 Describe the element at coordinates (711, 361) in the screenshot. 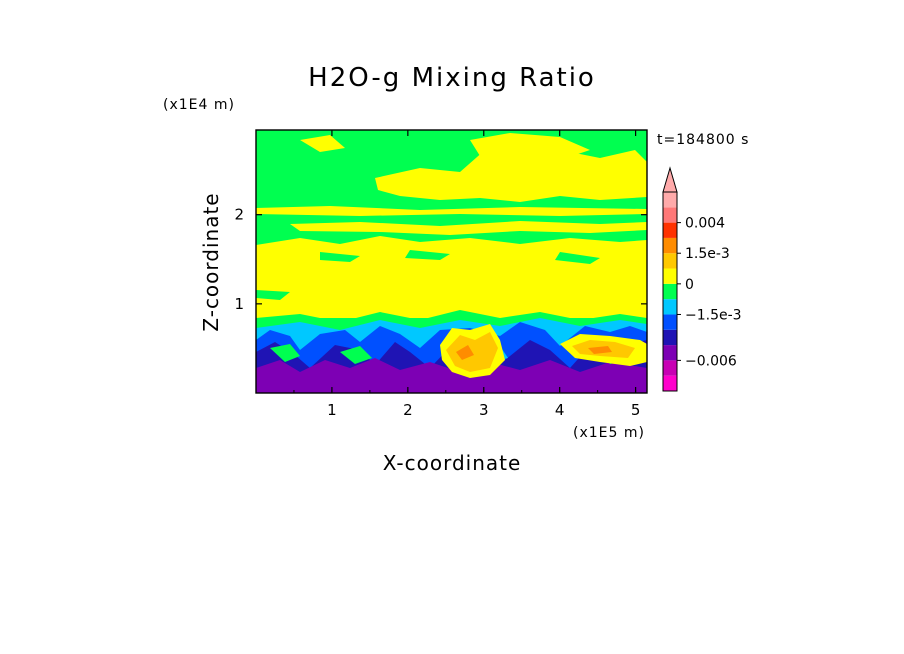

I see `colorbar-label: −0.006` at that location.